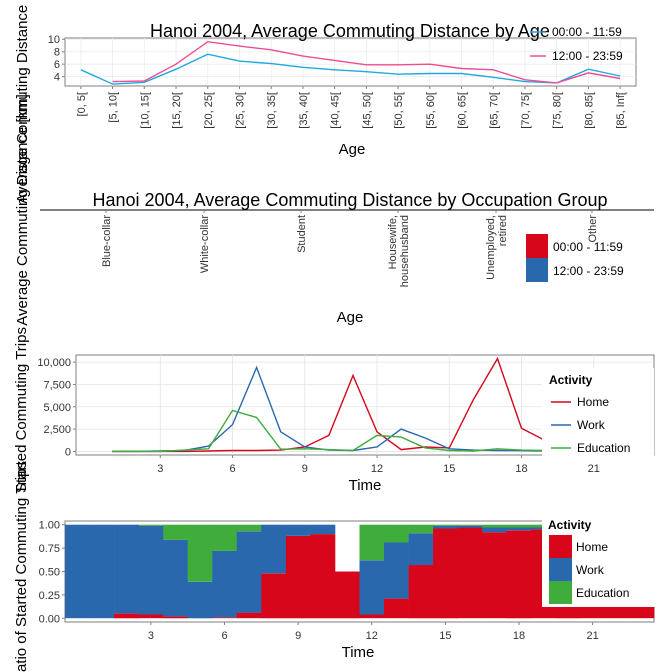  What do you see at coordinates (592, 547) in the screenshot?
I see `legend-label: Home` at bounding box center [592, 547].